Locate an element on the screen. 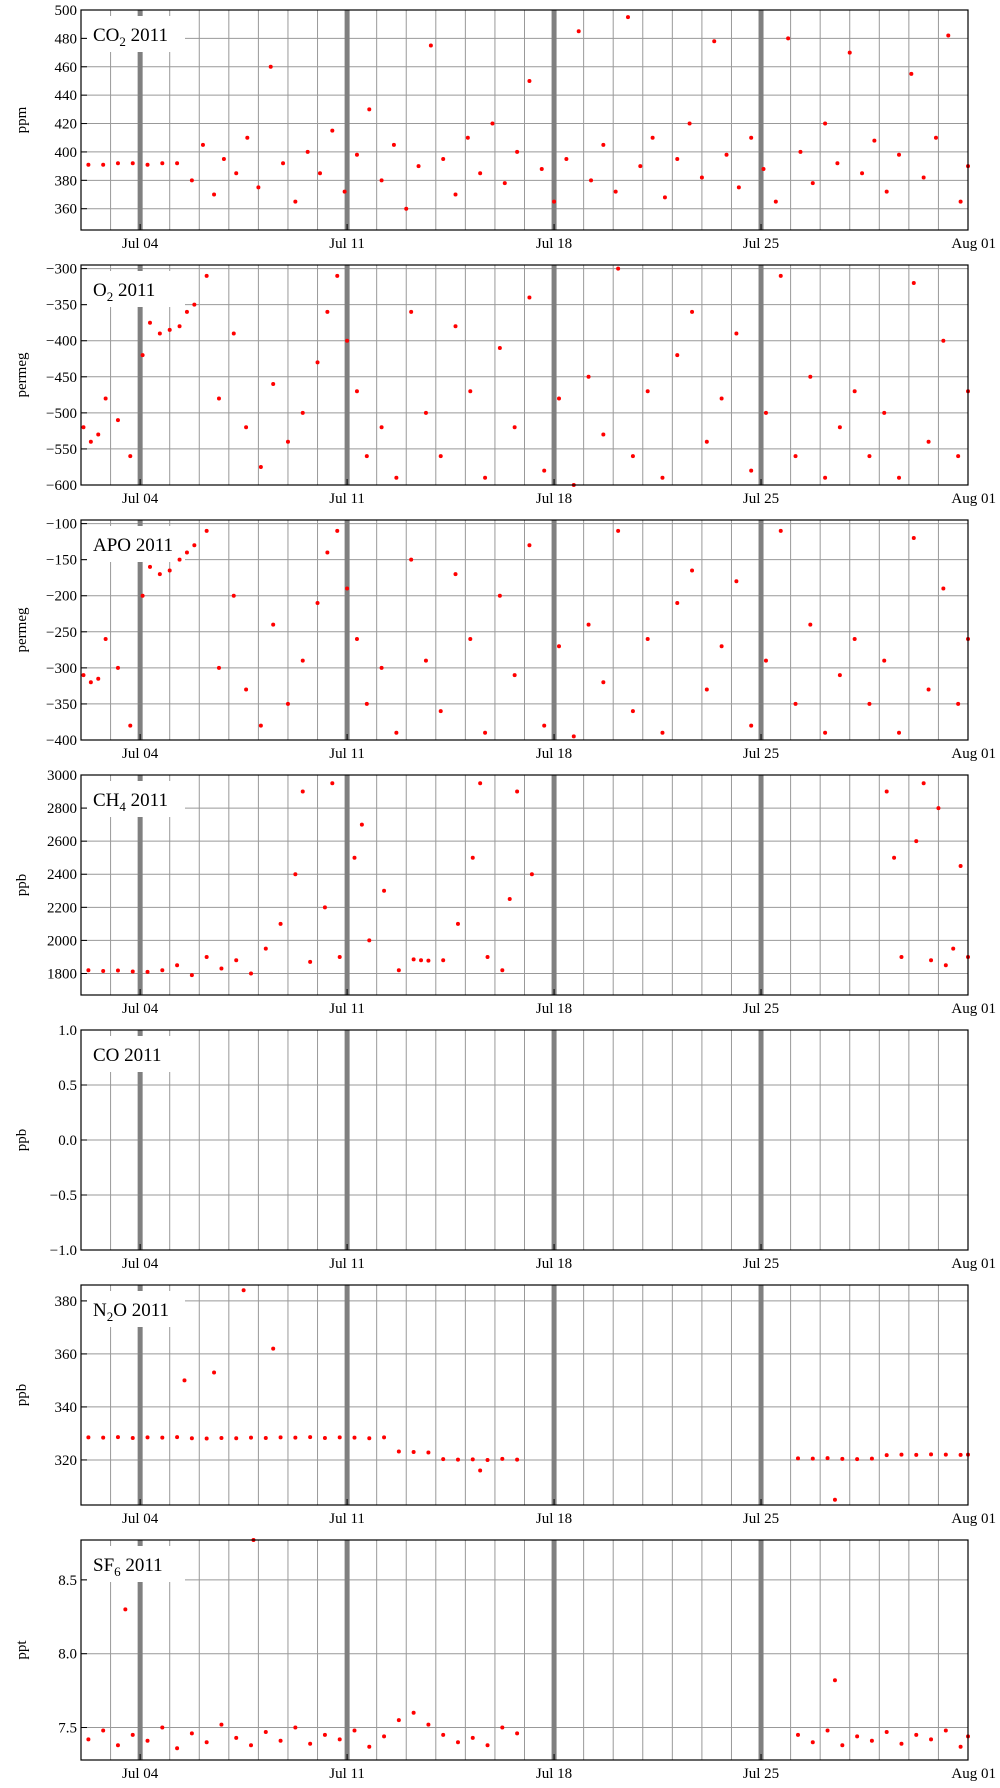 This screenshot has width=1000, height=1788. title-subscript: 2 is located at coordinates (110, 296).